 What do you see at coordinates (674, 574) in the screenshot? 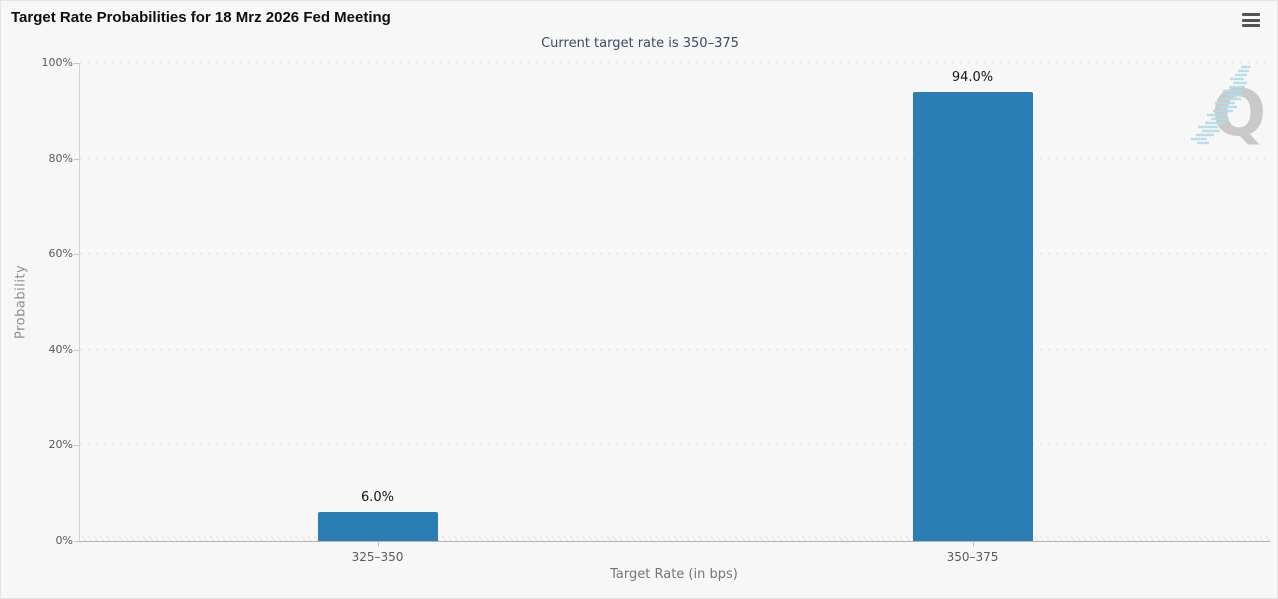
I see `x-axis-title: Target Rate (in bps)` at bounding box center [674, 574].